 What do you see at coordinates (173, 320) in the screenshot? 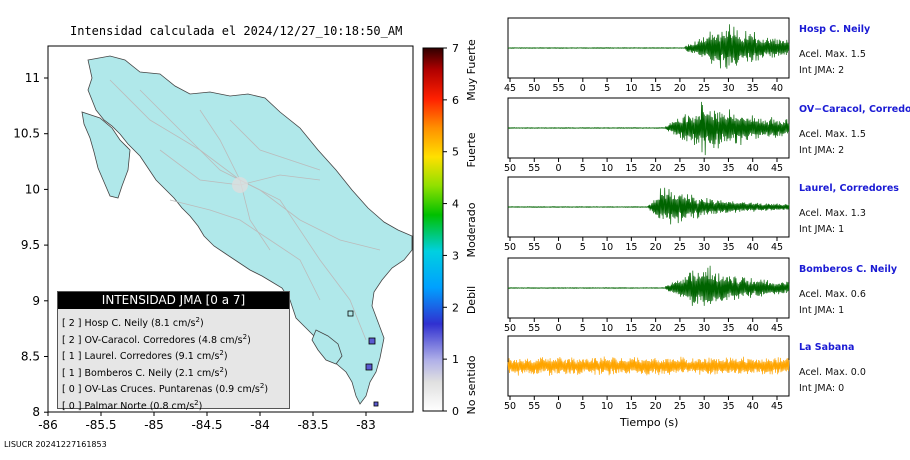
I see `legend-item: [ 2 ] Hosp C. Neily (8.1 cm/s2)` at bounding box center [173, 320].